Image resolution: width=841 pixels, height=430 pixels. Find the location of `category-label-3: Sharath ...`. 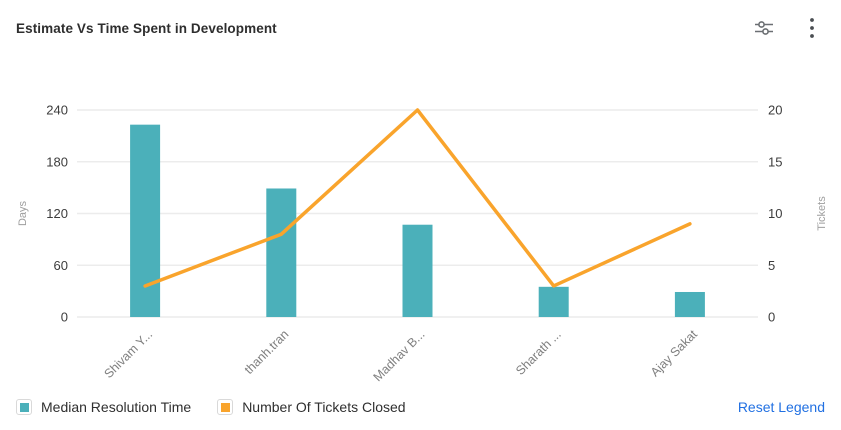

category-label-3: Sharath ... is located at coordinates (538, 352).